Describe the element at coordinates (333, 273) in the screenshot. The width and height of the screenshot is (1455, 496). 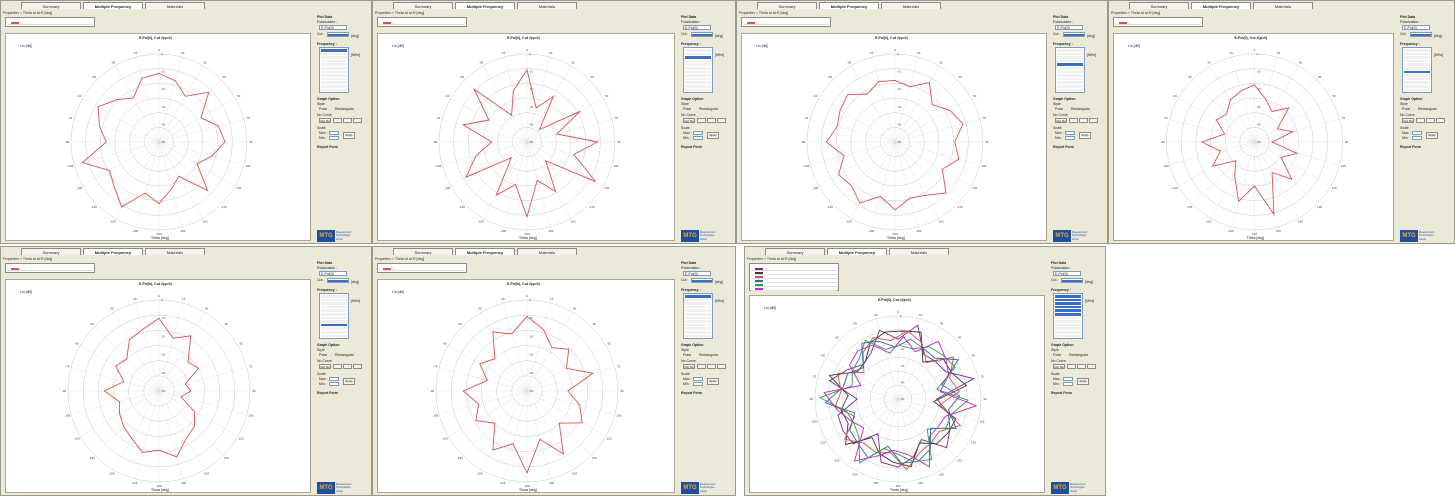
I see `polarization-select: E-Pol(0)` at that location.